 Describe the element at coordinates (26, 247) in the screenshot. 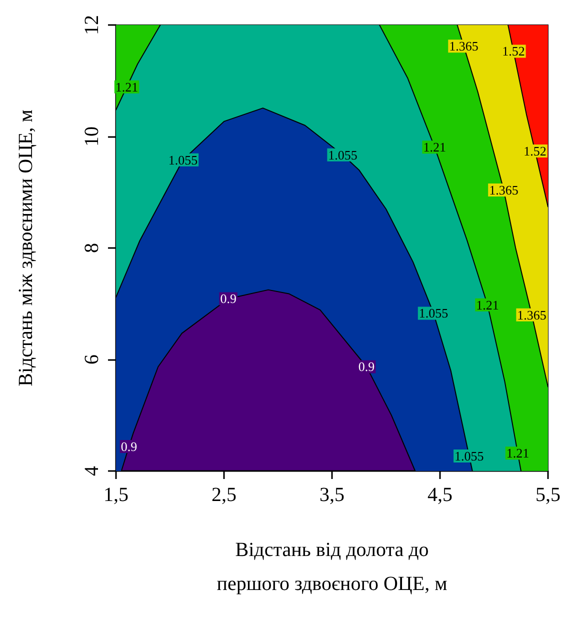

I see `y-axis-title: Відстань між здвоєними ОЦЕ, м` at that location.